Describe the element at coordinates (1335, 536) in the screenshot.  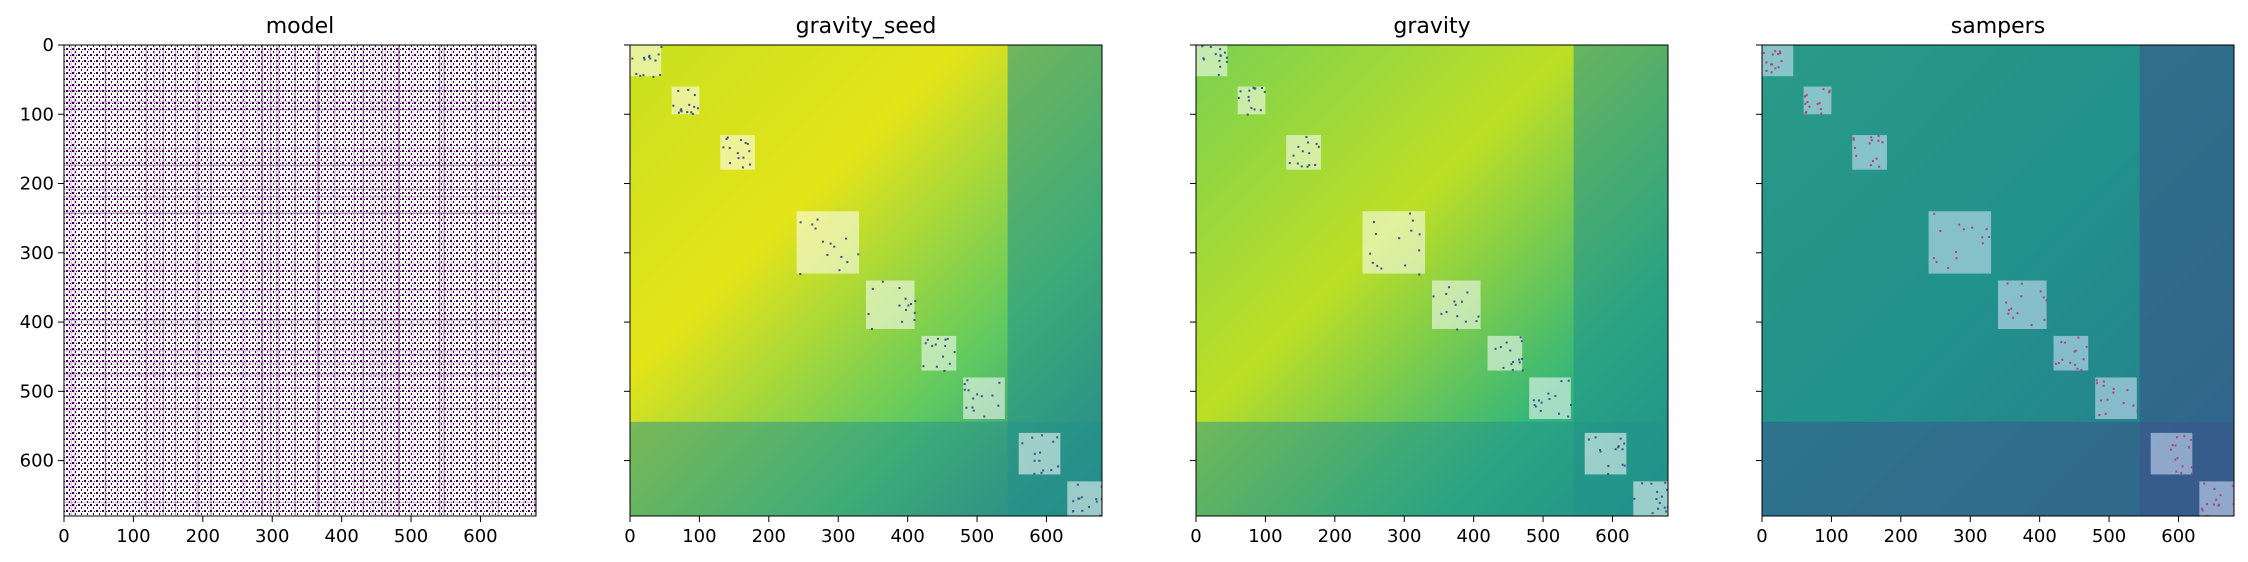
I see `x-tick-label: 200` at that location.